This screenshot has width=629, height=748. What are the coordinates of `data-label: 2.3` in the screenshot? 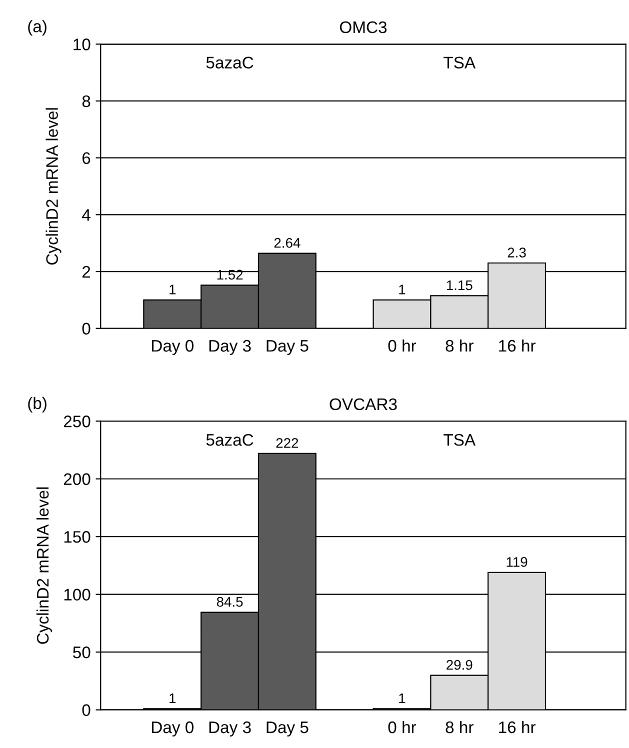 It's located at (517, 253).